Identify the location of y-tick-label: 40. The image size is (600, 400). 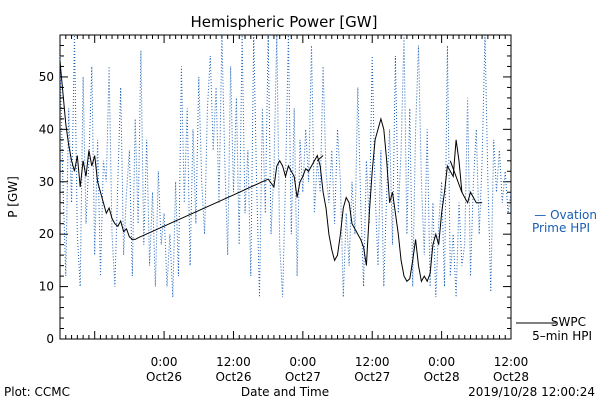
(46, 129).